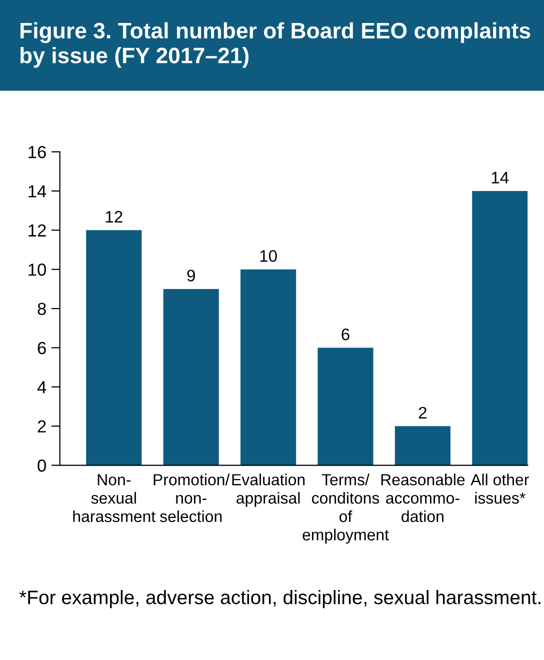  Describe the element at coordinates (37, 191) in the screenshot. I see `y-tick-label: 14` at that location.